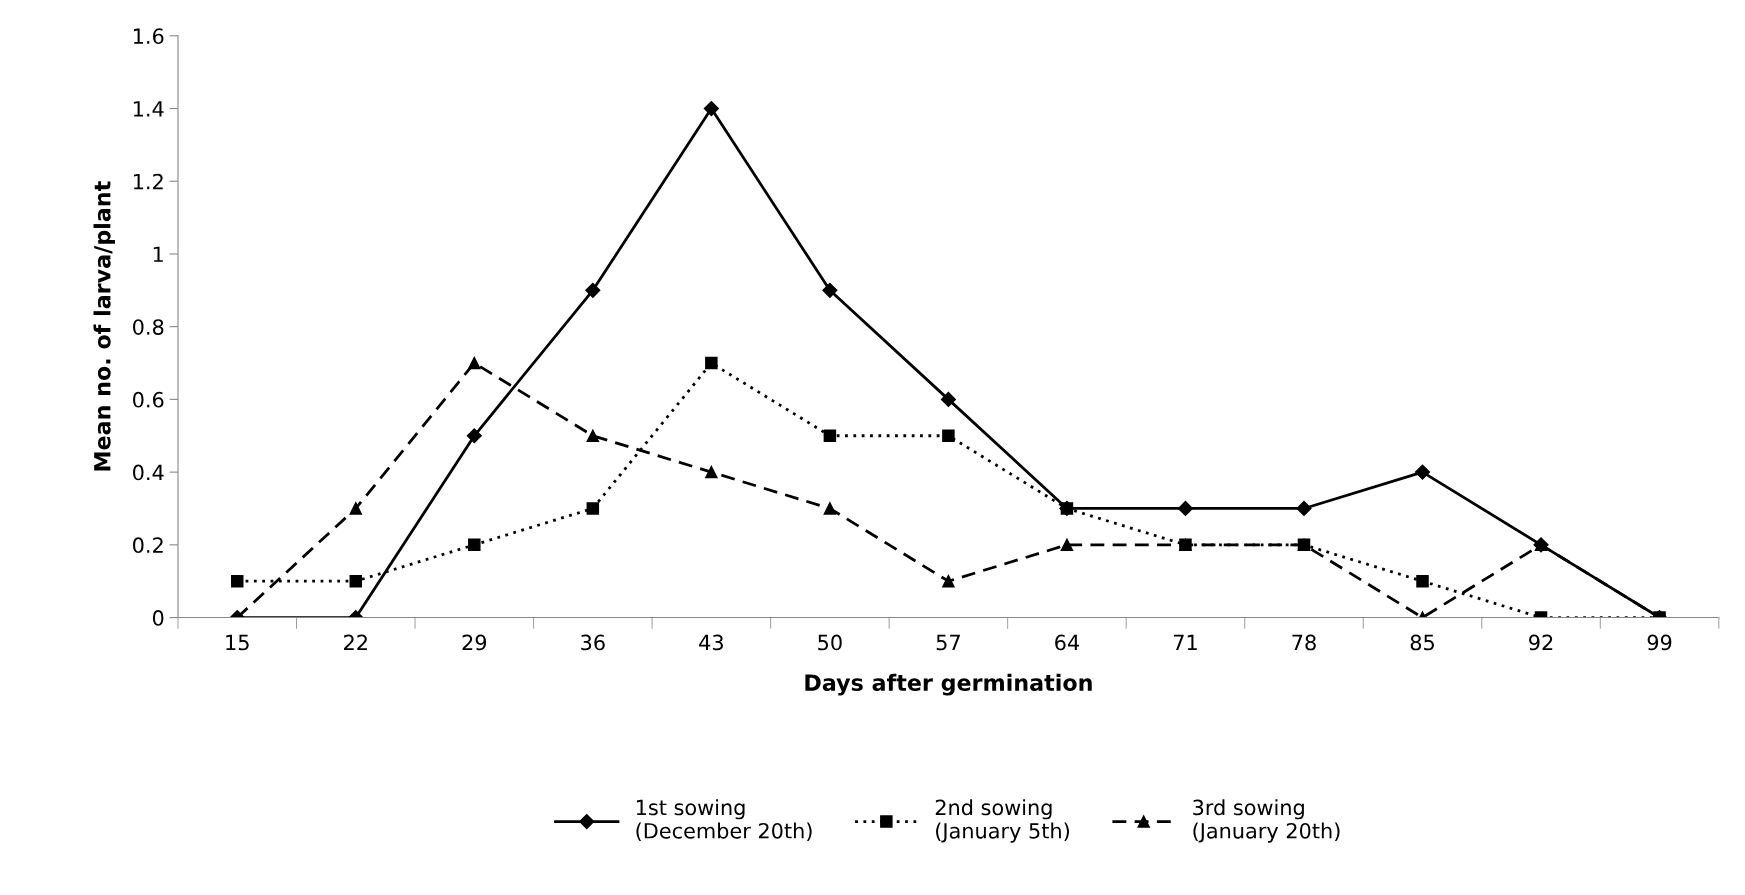 The width and height of the screenshot is (1745, 895). I want to click on x-tick-label: 15, so click(237, 642).